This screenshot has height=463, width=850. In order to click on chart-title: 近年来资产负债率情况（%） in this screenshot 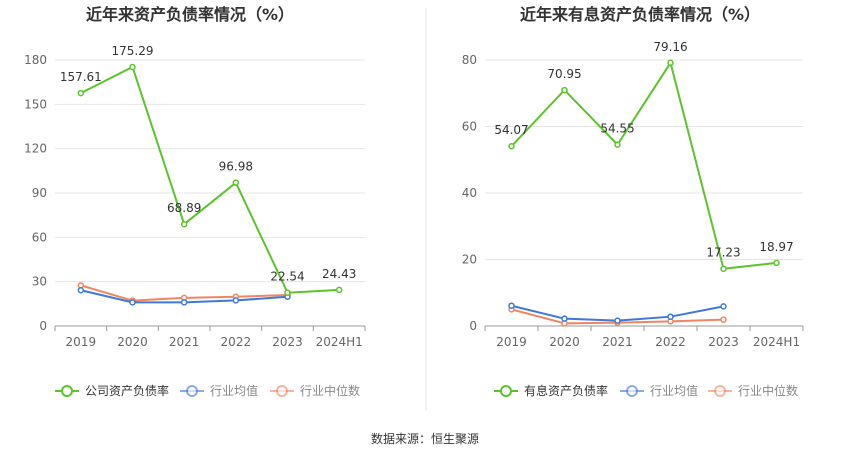, I will do `click(190, 14)`.